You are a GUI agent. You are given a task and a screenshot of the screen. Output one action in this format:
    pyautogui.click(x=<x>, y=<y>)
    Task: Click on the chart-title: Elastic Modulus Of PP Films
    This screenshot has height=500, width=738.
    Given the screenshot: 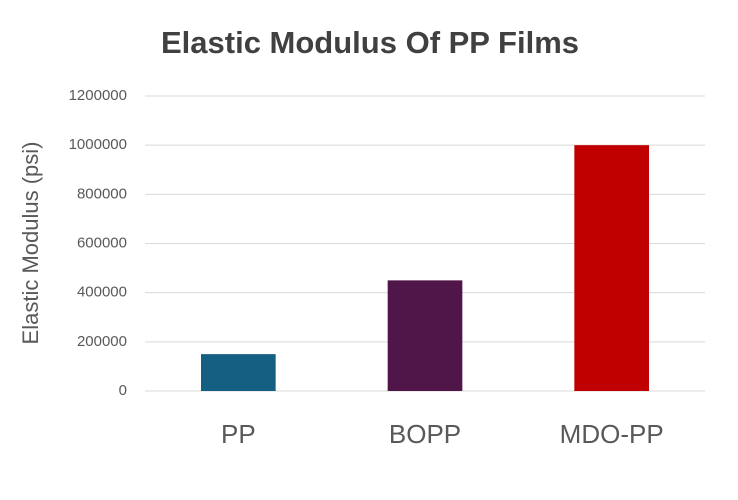 What is the action you would take?
    pyautogui.click(x=370, y=42)
    